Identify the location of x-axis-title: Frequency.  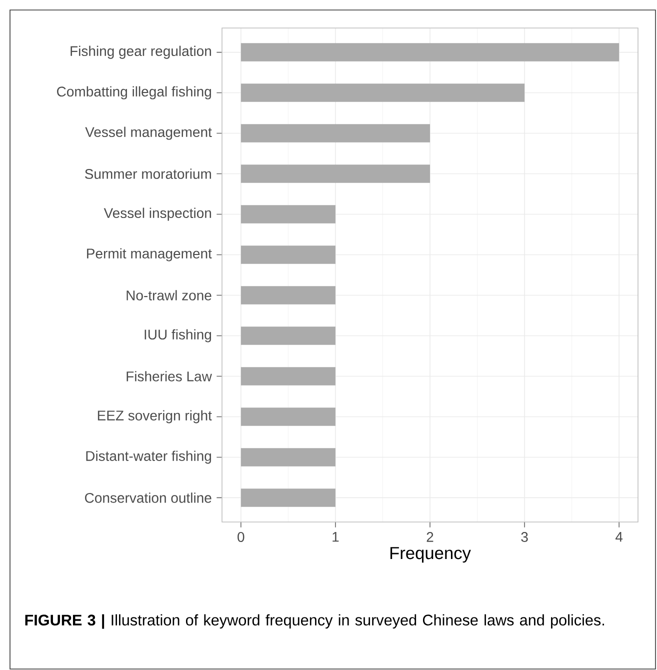
(430, 555).